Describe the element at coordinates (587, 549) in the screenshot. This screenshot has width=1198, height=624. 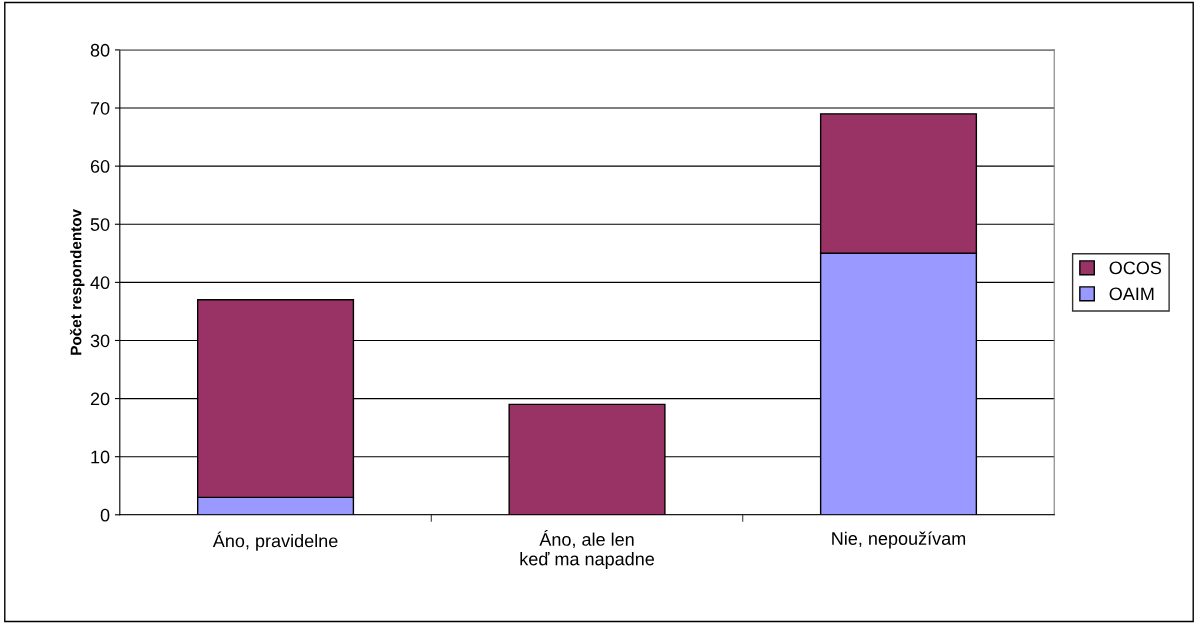
I see `x-tick-label: Áno, ale len keď ma napadne` at that location.